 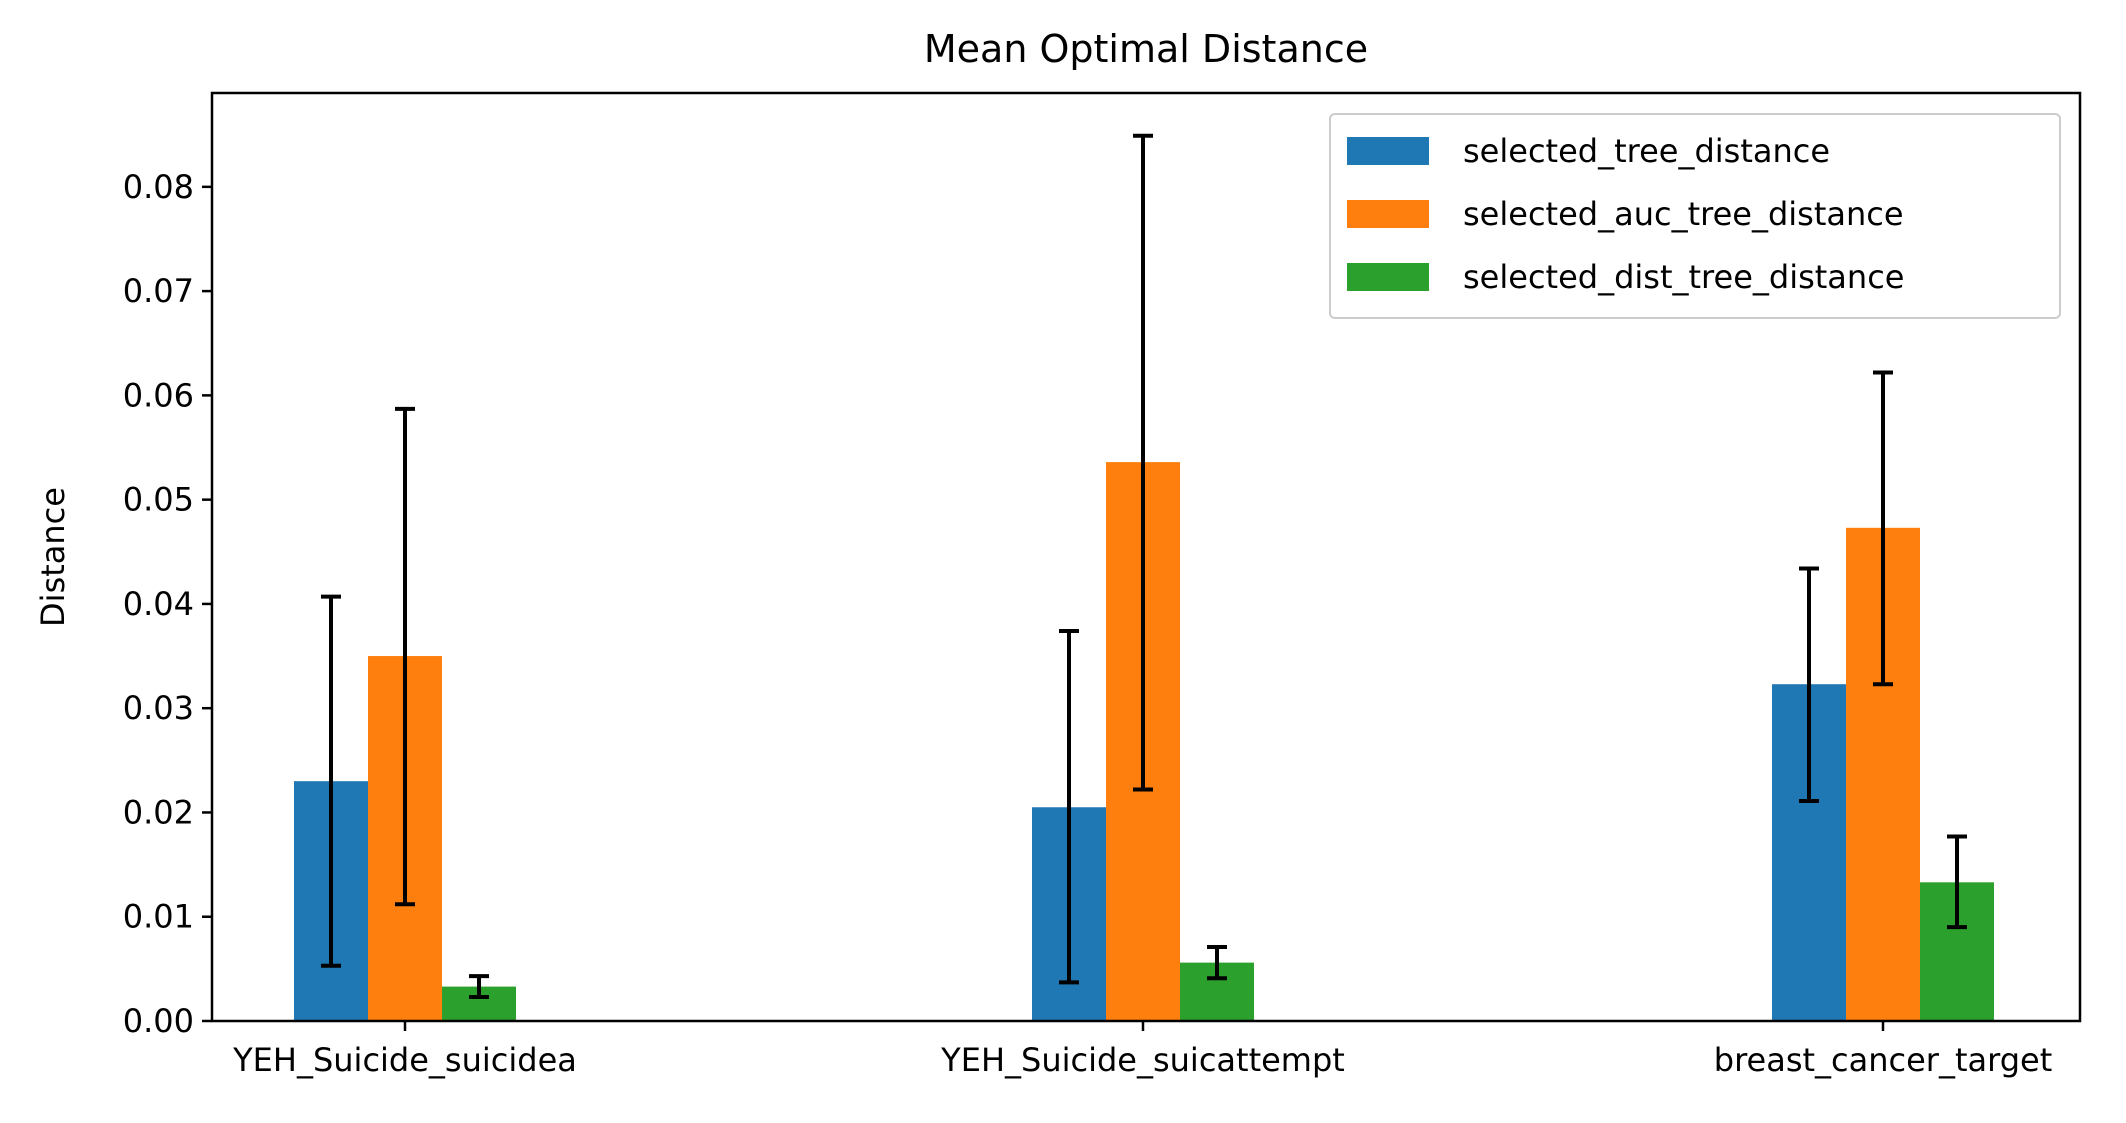 What do you see at coordinates (158, 812) in the screenshot?
I see `y-tick-label: 0.02` at bounding box center [158, 812].